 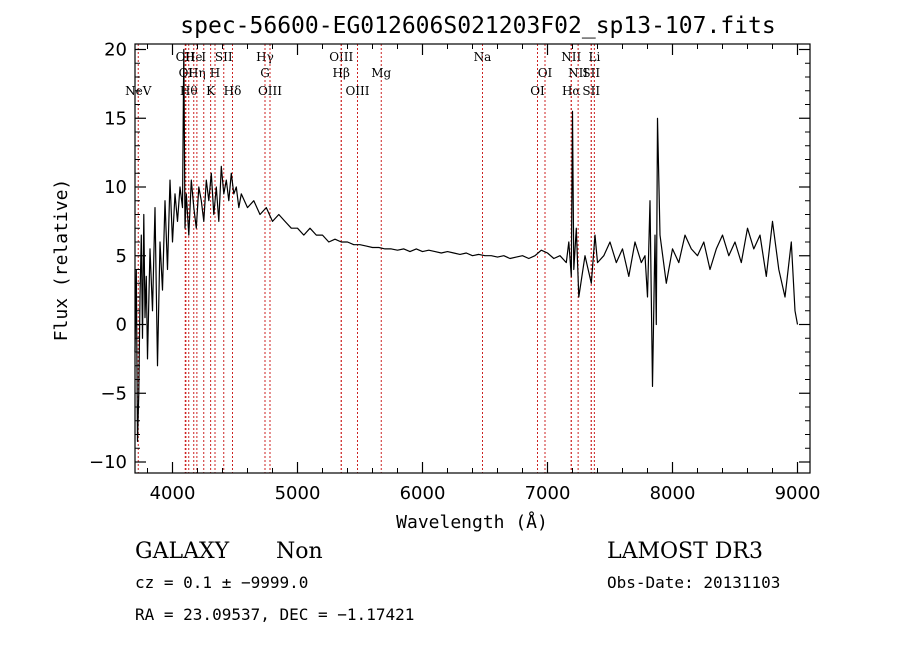 What do you see at coordinates (472, 522) in the screenshot?
I see `x-axis-label: Wavelength (Å)` at bounding box center [472, 522].